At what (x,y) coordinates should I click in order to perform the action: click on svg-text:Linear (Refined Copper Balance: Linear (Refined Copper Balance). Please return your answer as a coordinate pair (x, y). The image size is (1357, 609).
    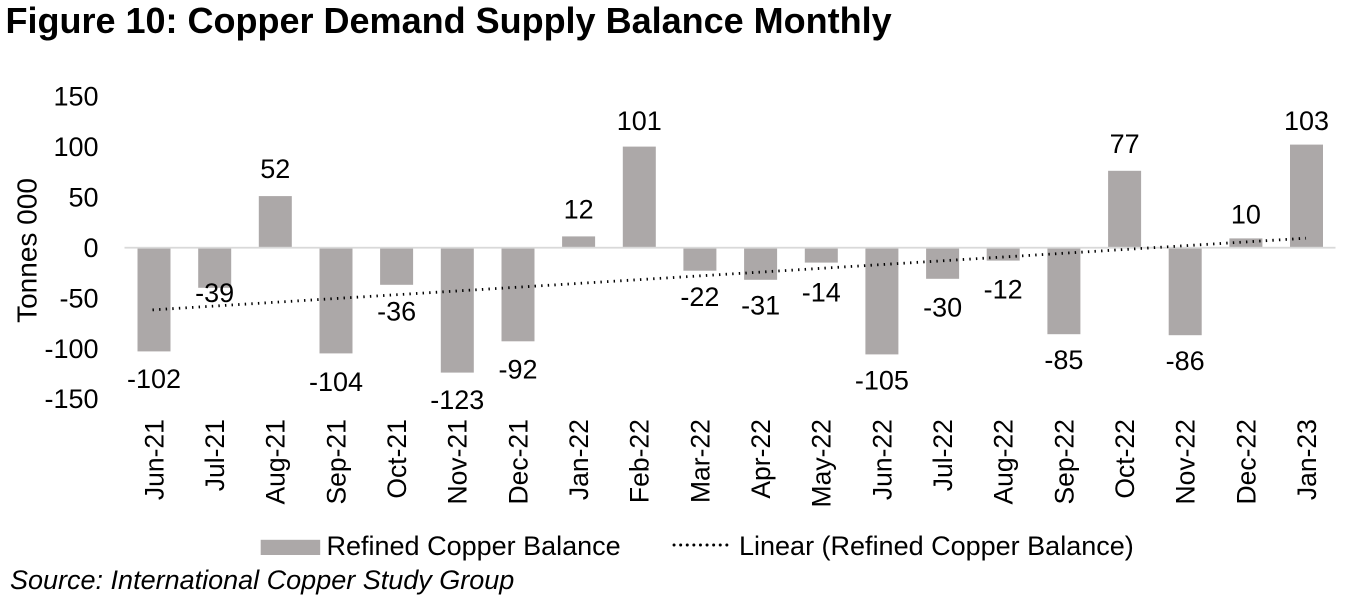
    Looking at the image, I should click on (936, 546).